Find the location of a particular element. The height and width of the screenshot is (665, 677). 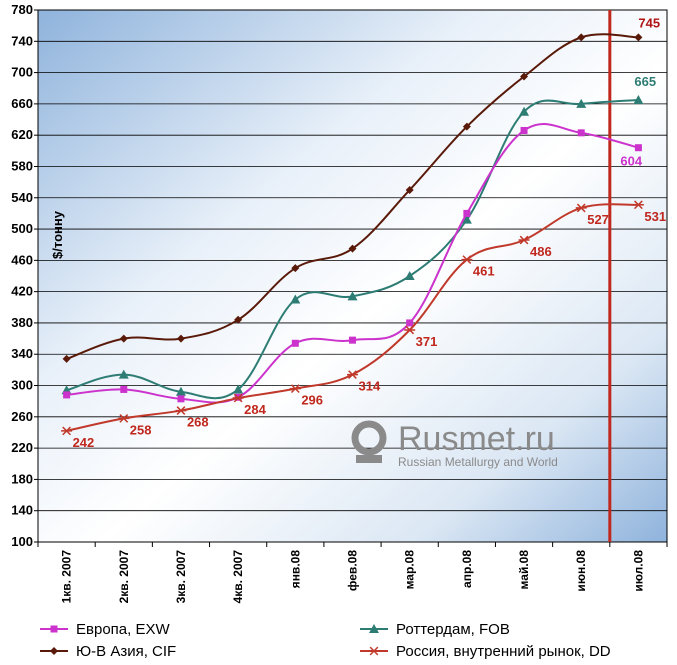

watermark: Rusmet.ru Russian Metallurgy and World is located at coordinates (454, 444).